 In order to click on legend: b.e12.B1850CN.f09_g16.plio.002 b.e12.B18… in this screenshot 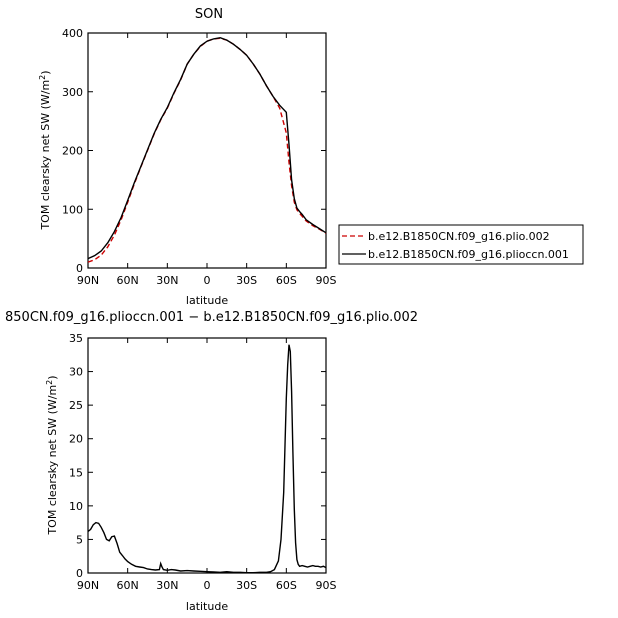, I will do `click(461, 244)`.